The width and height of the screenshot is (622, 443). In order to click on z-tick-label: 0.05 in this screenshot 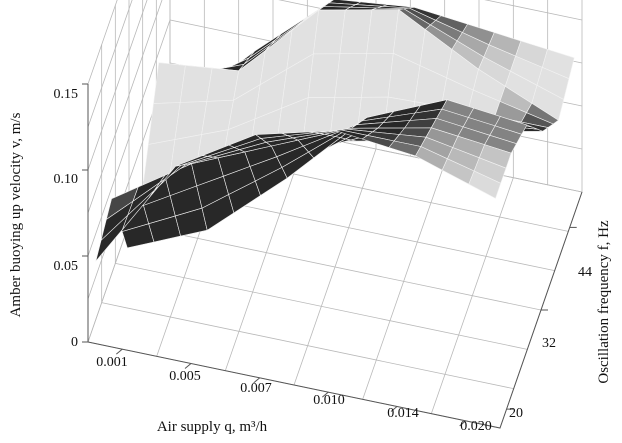, I will do `click(66, 266)`.